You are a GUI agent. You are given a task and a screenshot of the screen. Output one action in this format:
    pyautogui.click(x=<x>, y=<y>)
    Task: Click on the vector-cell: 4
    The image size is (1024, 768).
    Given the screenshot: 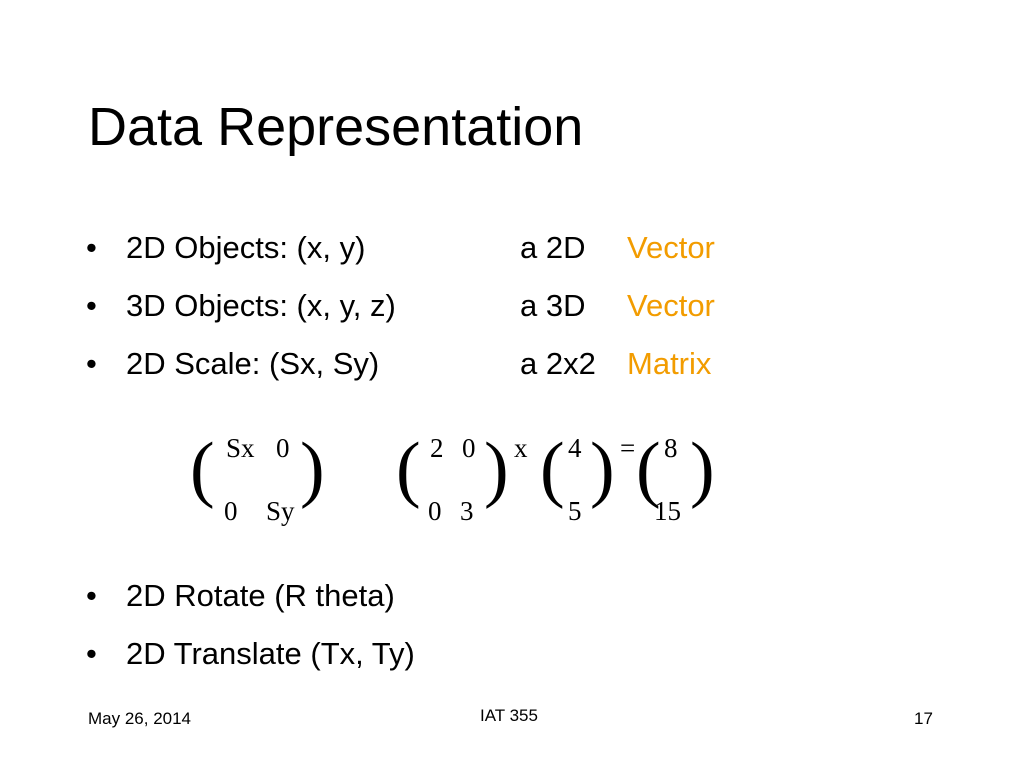 What is the action you would take?
    pyautogui.click(x=575, y=448)
    